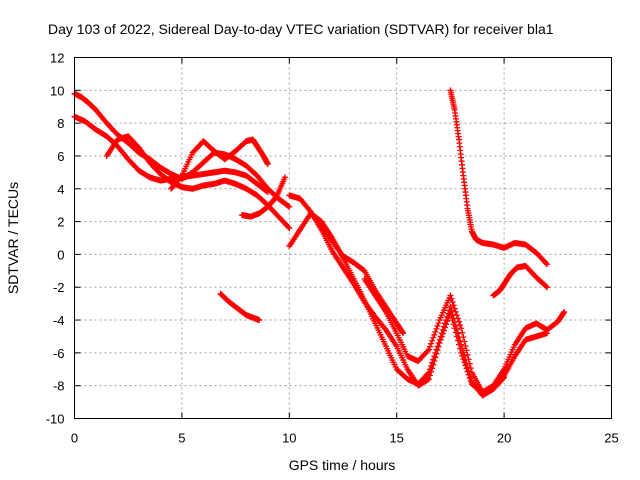  Describe the element at coordinates (219, 164) in the screenshot. I see `series-arc-d` at that location.